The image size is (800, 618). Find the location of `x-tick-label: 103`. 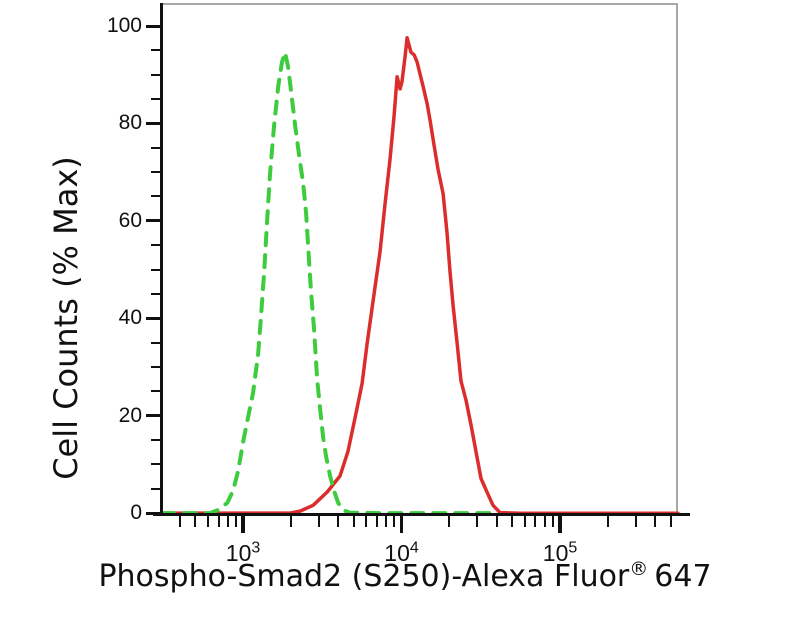

x-tick-label: 103 is located at coordinates (243, 552).